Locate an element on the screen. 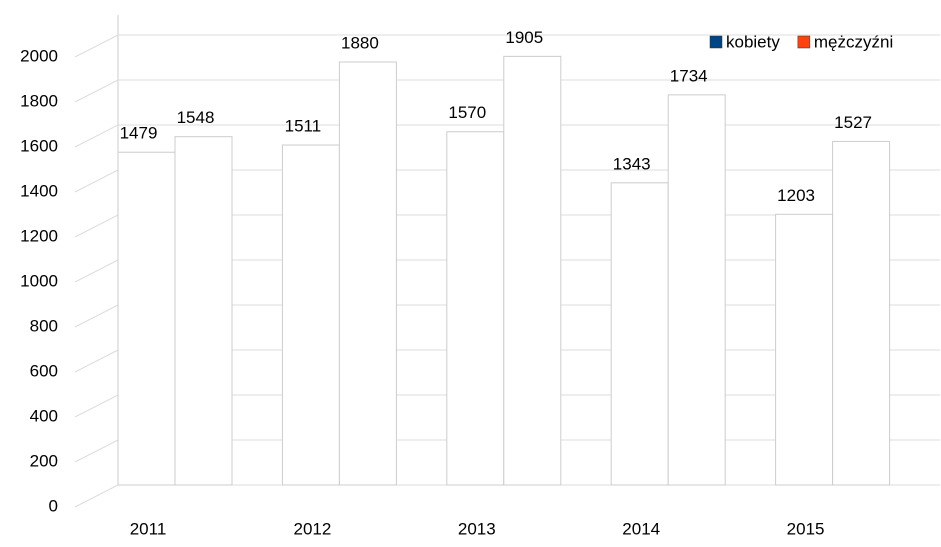 The width and height of the screenshot is (941, 547). x-tick-label: 2012 is located at coordinates (312, 528).